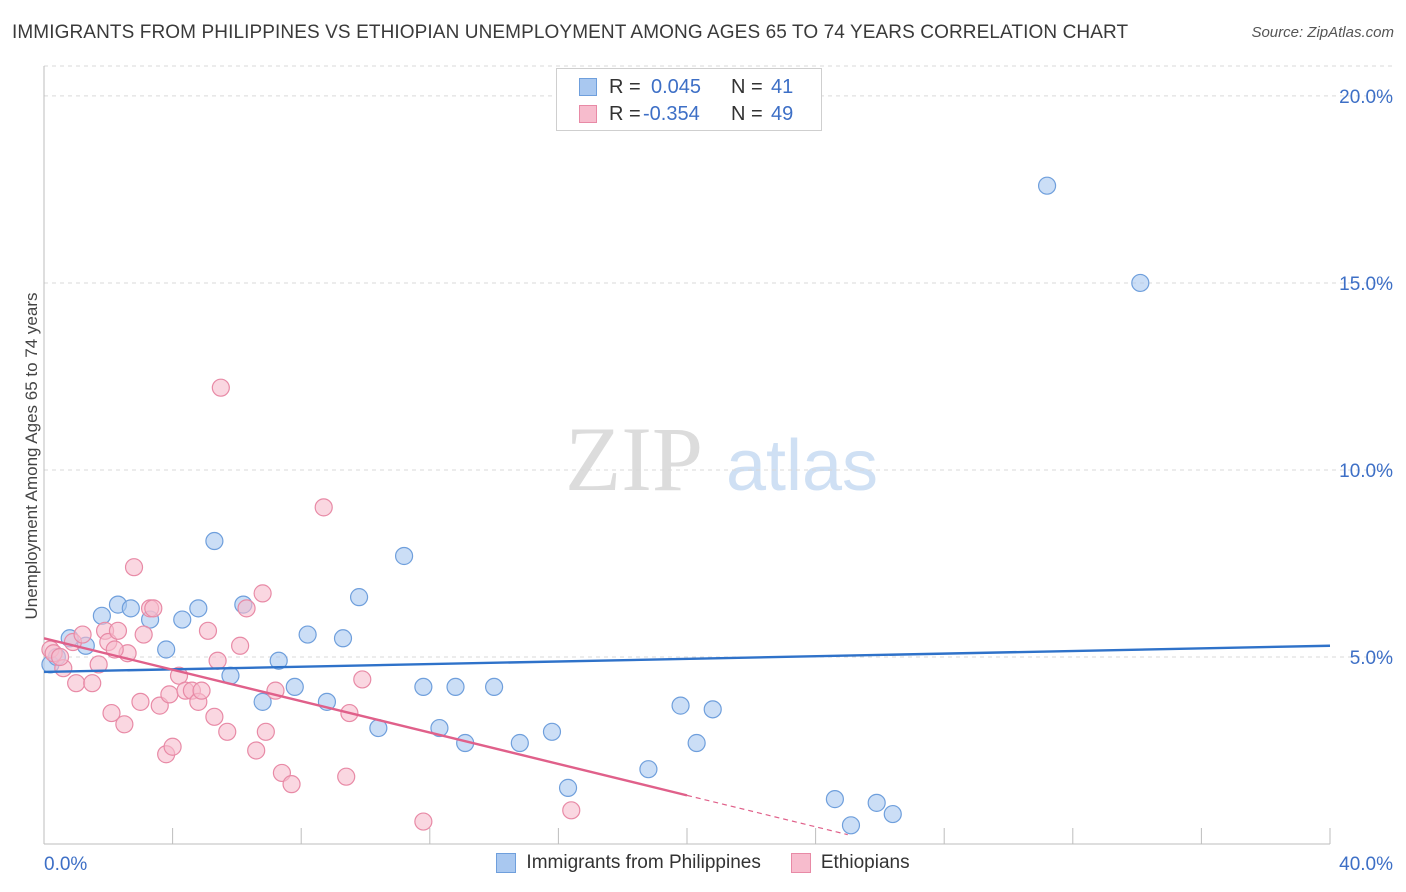 This screenshot has width=1406, height=892. Describe the element at coordinates (1371, 658) in the screenshot. I see `y-tick-label: 5.0%` at that location.